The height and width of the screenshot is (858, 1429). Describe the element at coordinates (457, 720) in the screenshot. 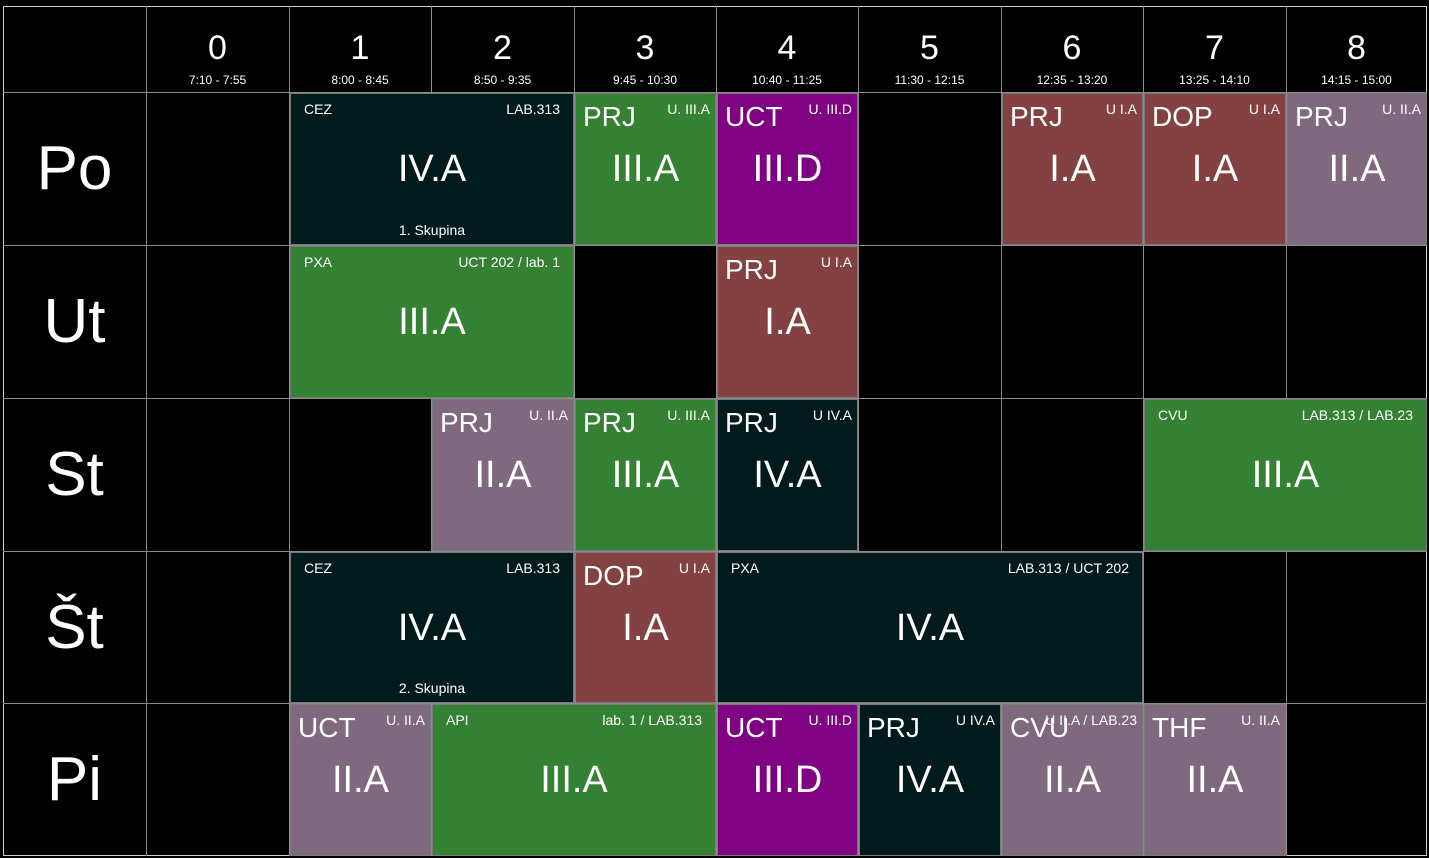

I see `lesson-subject: API` at that location.